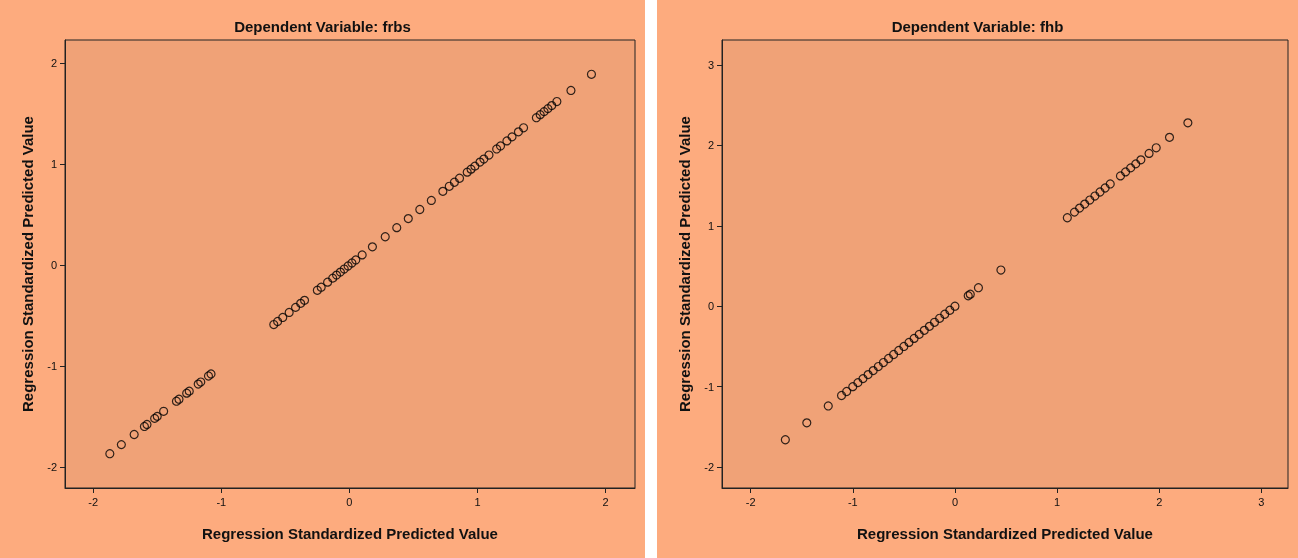 The image size is (1298, 558). What do you see at coordinates (1261, 501) in the screenshot?
I see `x-tick-label: 3` at bounding box center [1261, 501].